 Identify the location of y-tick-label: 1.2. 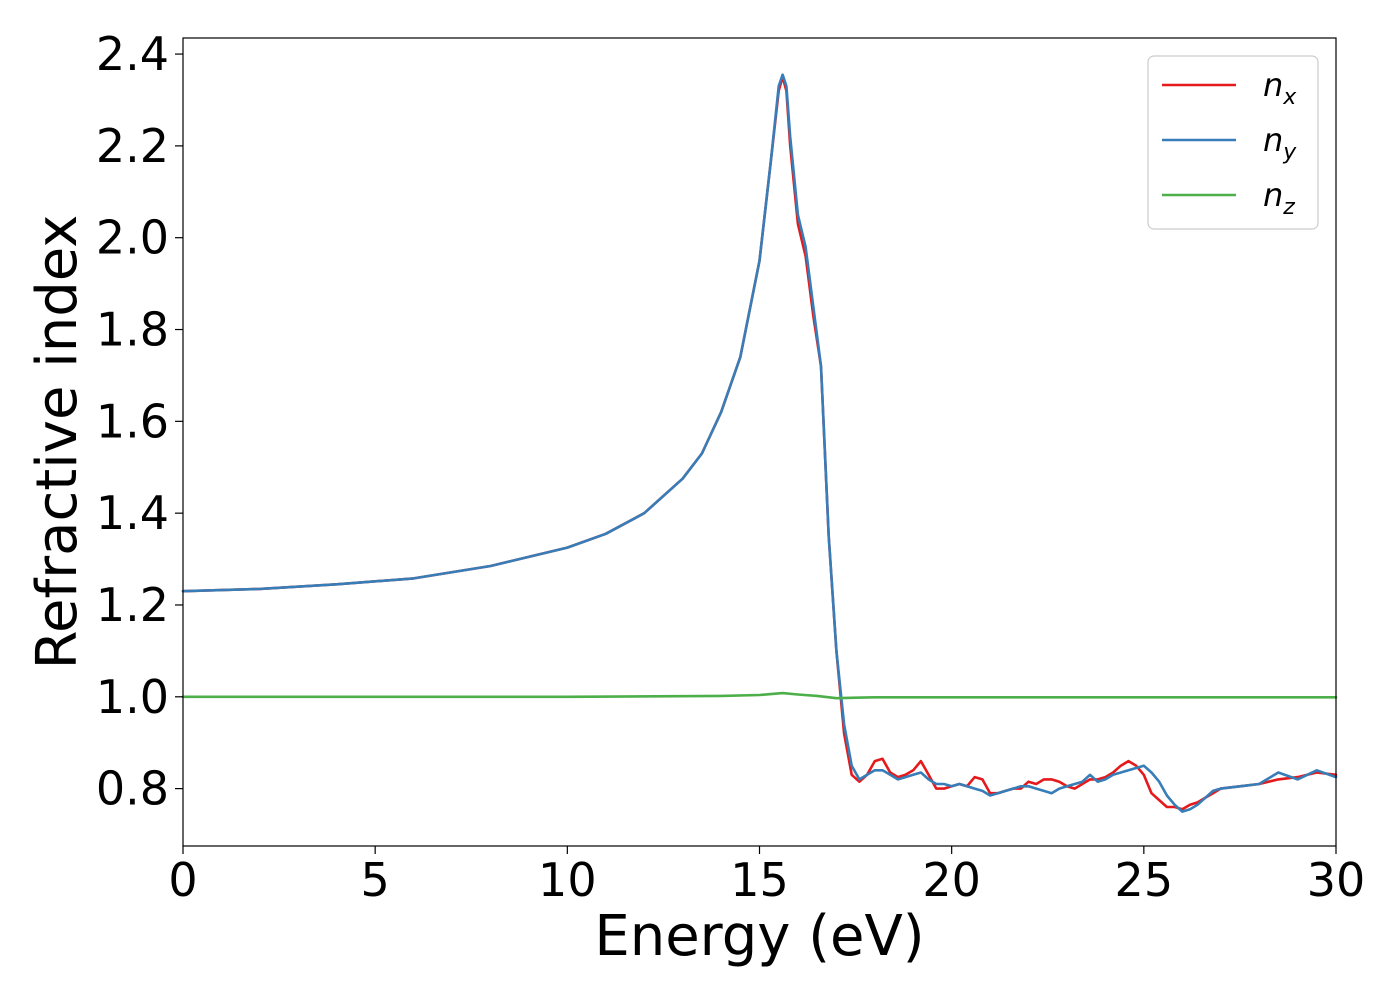
(132, 605).